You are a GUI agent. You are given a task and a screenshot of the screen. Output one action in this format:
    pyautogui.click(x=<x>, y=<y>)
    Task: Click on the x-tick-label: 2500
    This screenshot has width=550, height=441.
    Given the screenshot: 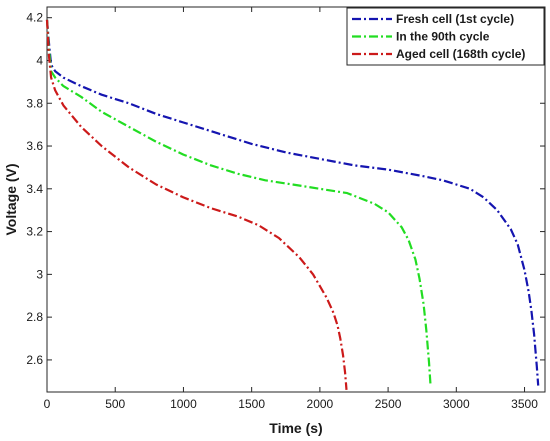 What is the action you would take?
    pyautogui.click(x=388, y=404)
    